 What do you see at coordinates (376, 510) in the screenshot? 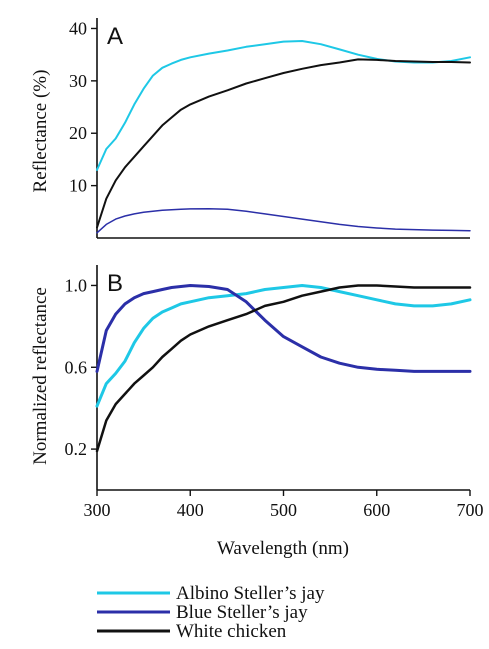
I see `x-tick-label: 600` at bounding box center [376, 510].